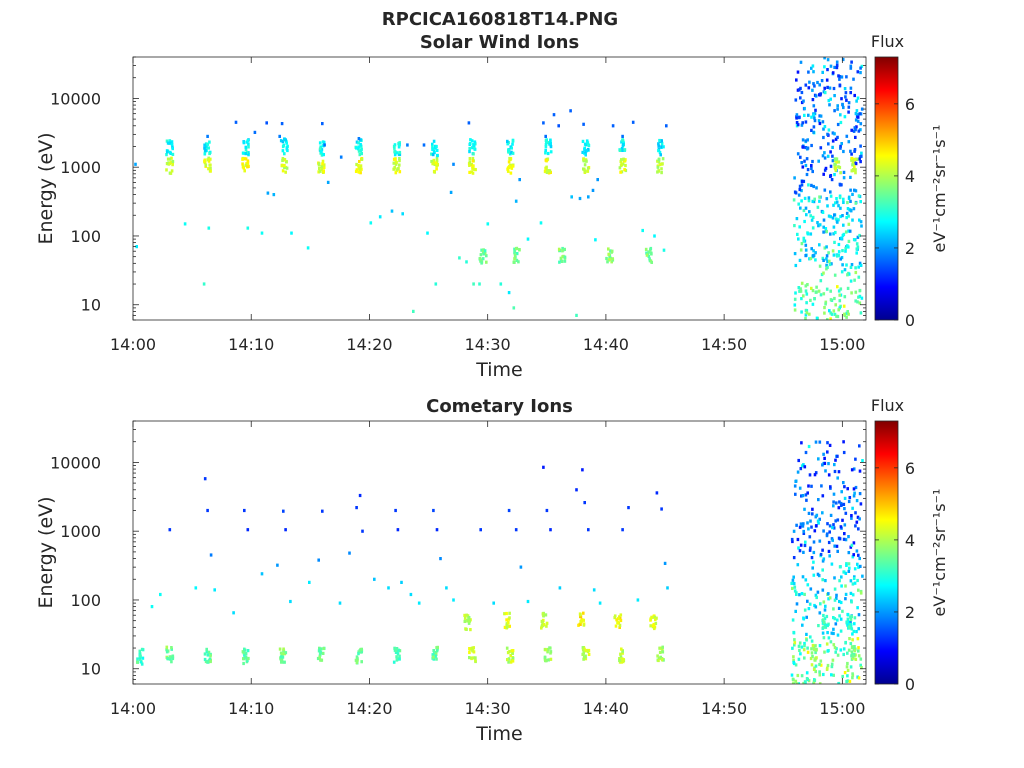 The width and height of the screenshot is (1024, 768). I want to click on y-tick-label: 100, so click(85, 600).